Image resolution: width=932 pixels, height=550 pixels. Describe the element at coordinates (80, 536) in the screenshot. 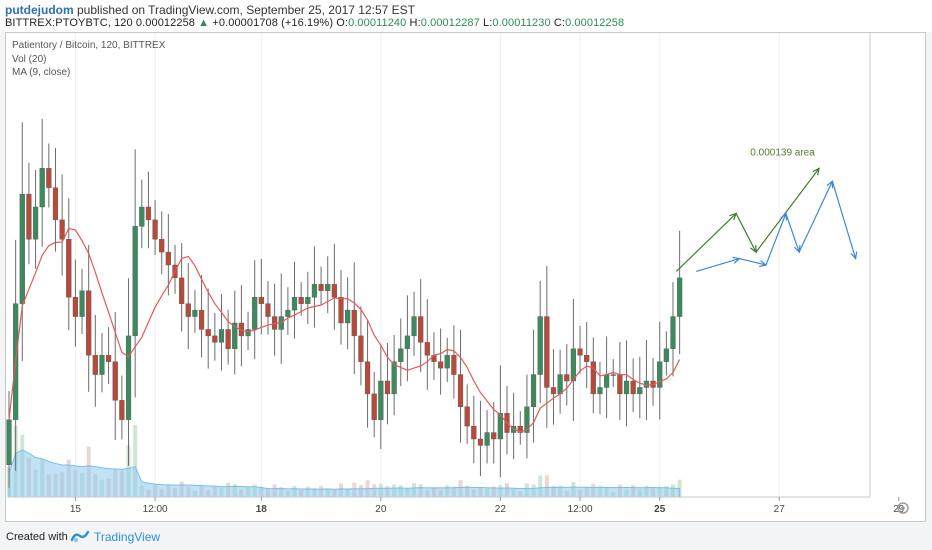

I see `tradingview-logo-icon` at that location.